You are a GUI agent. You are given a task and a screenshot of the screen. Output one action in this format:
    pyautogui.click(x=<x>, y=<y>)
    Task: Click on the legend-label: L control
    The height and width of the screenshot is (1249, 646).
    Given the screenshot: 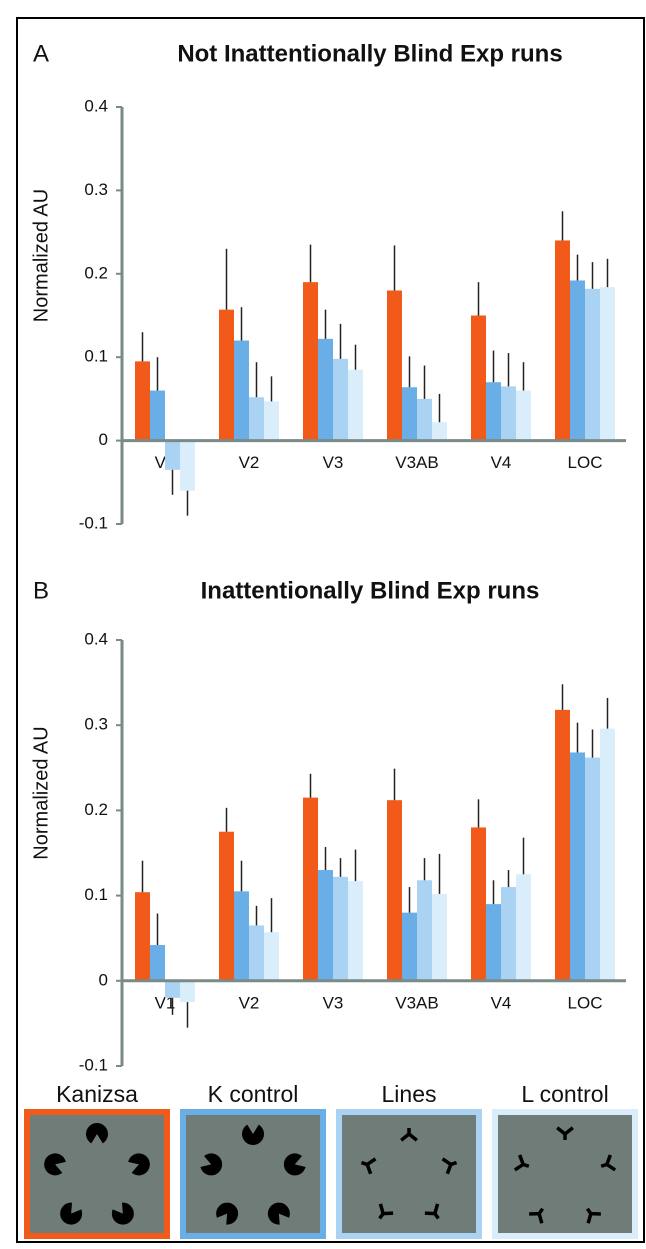 What is the action you would take?
    pyautogui.click(x=564, y=1094)
    